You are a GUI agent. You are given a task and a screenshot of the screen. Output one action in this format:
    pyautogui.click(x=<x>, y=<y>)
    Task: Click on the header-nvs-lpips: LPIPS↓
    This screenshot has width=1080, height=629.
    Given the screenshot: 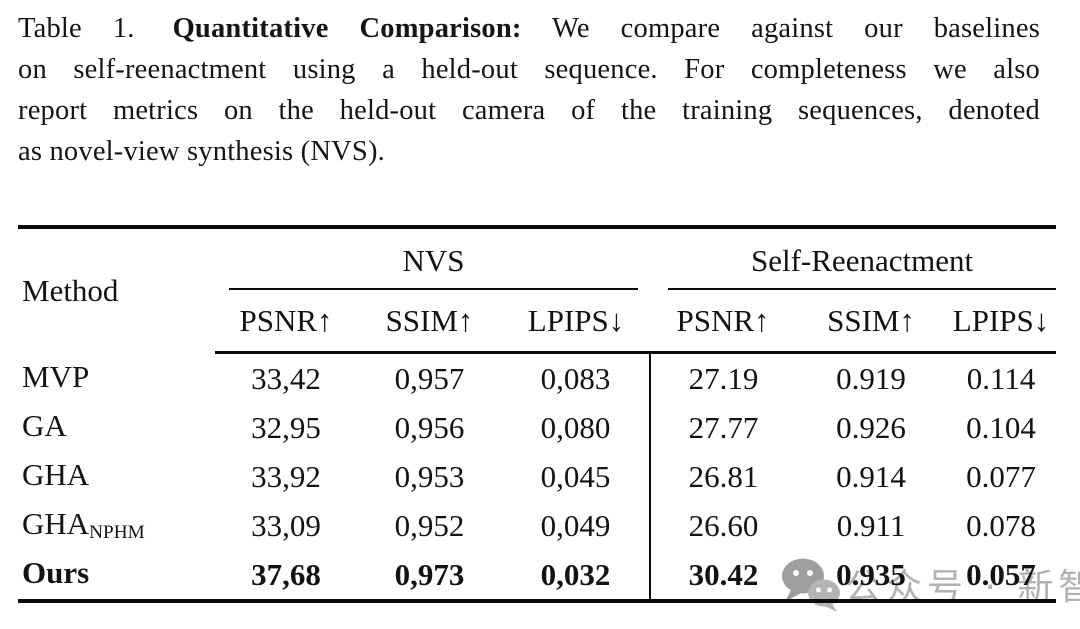 What is the action you would take?
    pyautogui.click(x=576, y=322)
    